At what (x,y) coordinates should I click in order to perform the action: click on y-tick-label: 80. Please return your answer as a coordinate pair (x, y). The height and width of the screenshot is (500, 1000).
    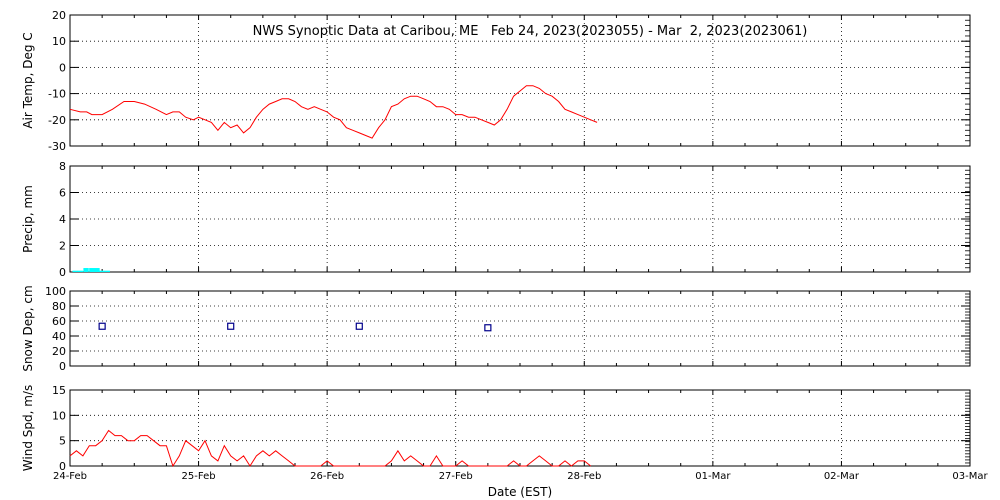
    Looking at the image, I should click on (59, 306).